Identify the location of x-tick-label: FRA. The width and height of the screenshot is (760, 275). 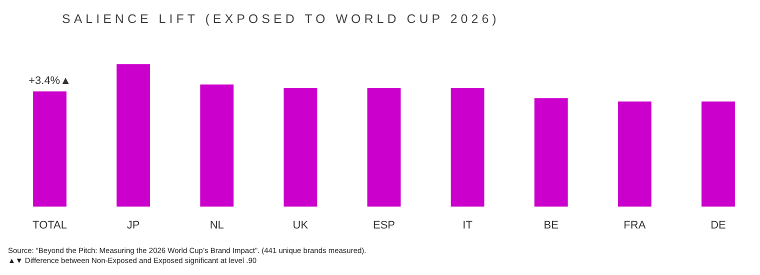
(635, 225).